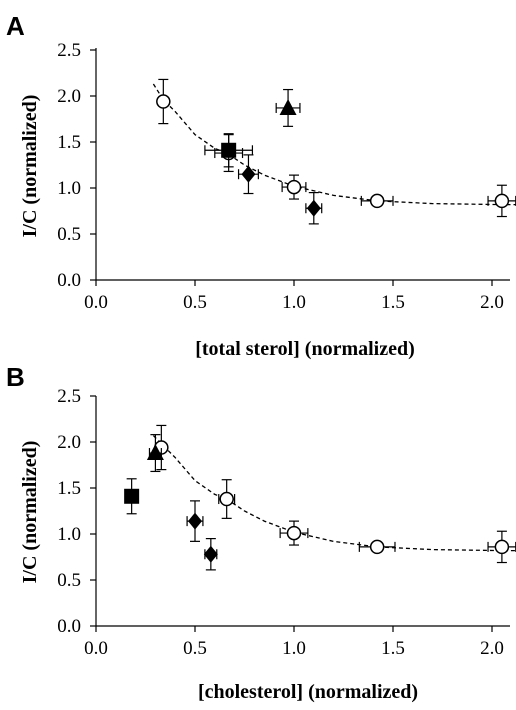 Image resolution: width=516 pixels, height=710 pixels. I want to click on panel-a-x-tick-label: 0.5, so click(195, 302).